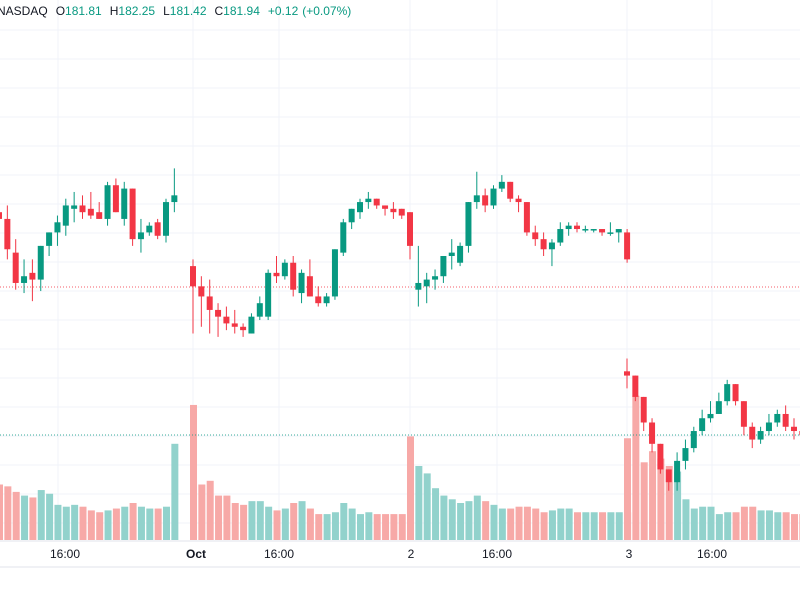  I want to click on close-value: 181.94, so click(241, 11).